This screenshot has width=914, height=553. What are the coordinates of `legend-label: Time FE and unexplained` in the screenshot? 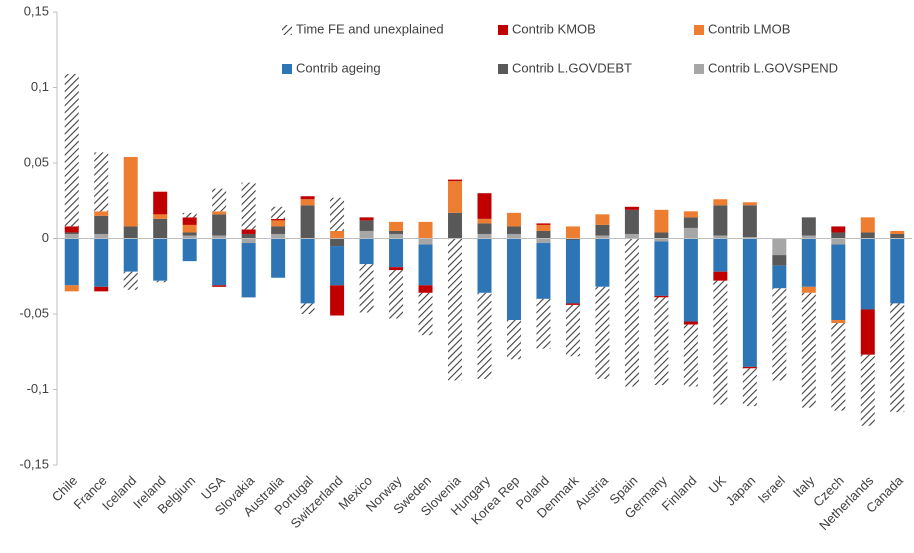 It's located at (370, 28).